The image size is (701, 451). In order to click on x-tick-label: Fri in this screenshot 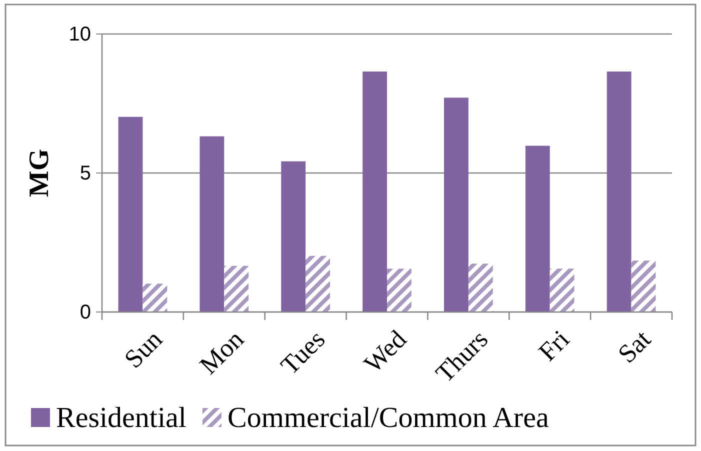, I will do `click(554, 345)`.